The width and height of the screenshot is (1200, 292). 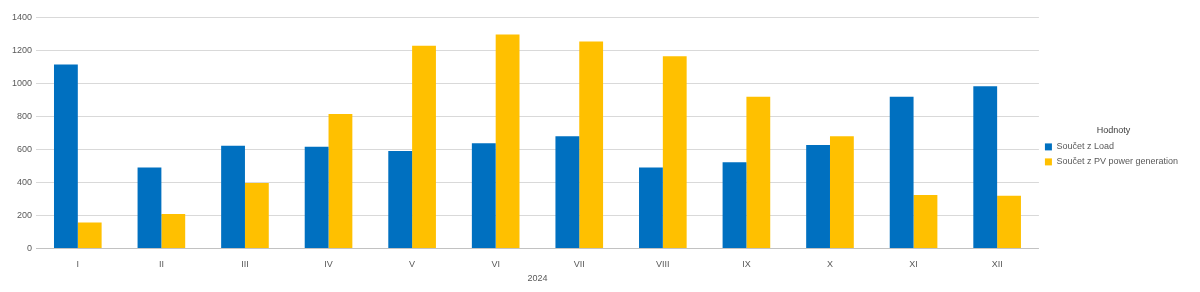 What do you see at coordinates (328, 264) in the screenshot?
I see `x-tick-label: IV` at bounding box center [328, 264].